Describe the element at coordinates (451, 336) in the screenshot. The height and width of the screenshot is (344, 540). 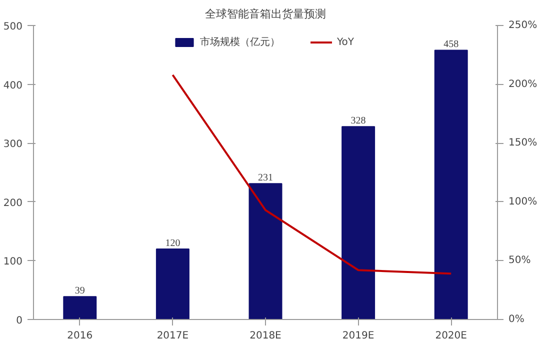
I see `x-tick-label: 2020E` at that location.